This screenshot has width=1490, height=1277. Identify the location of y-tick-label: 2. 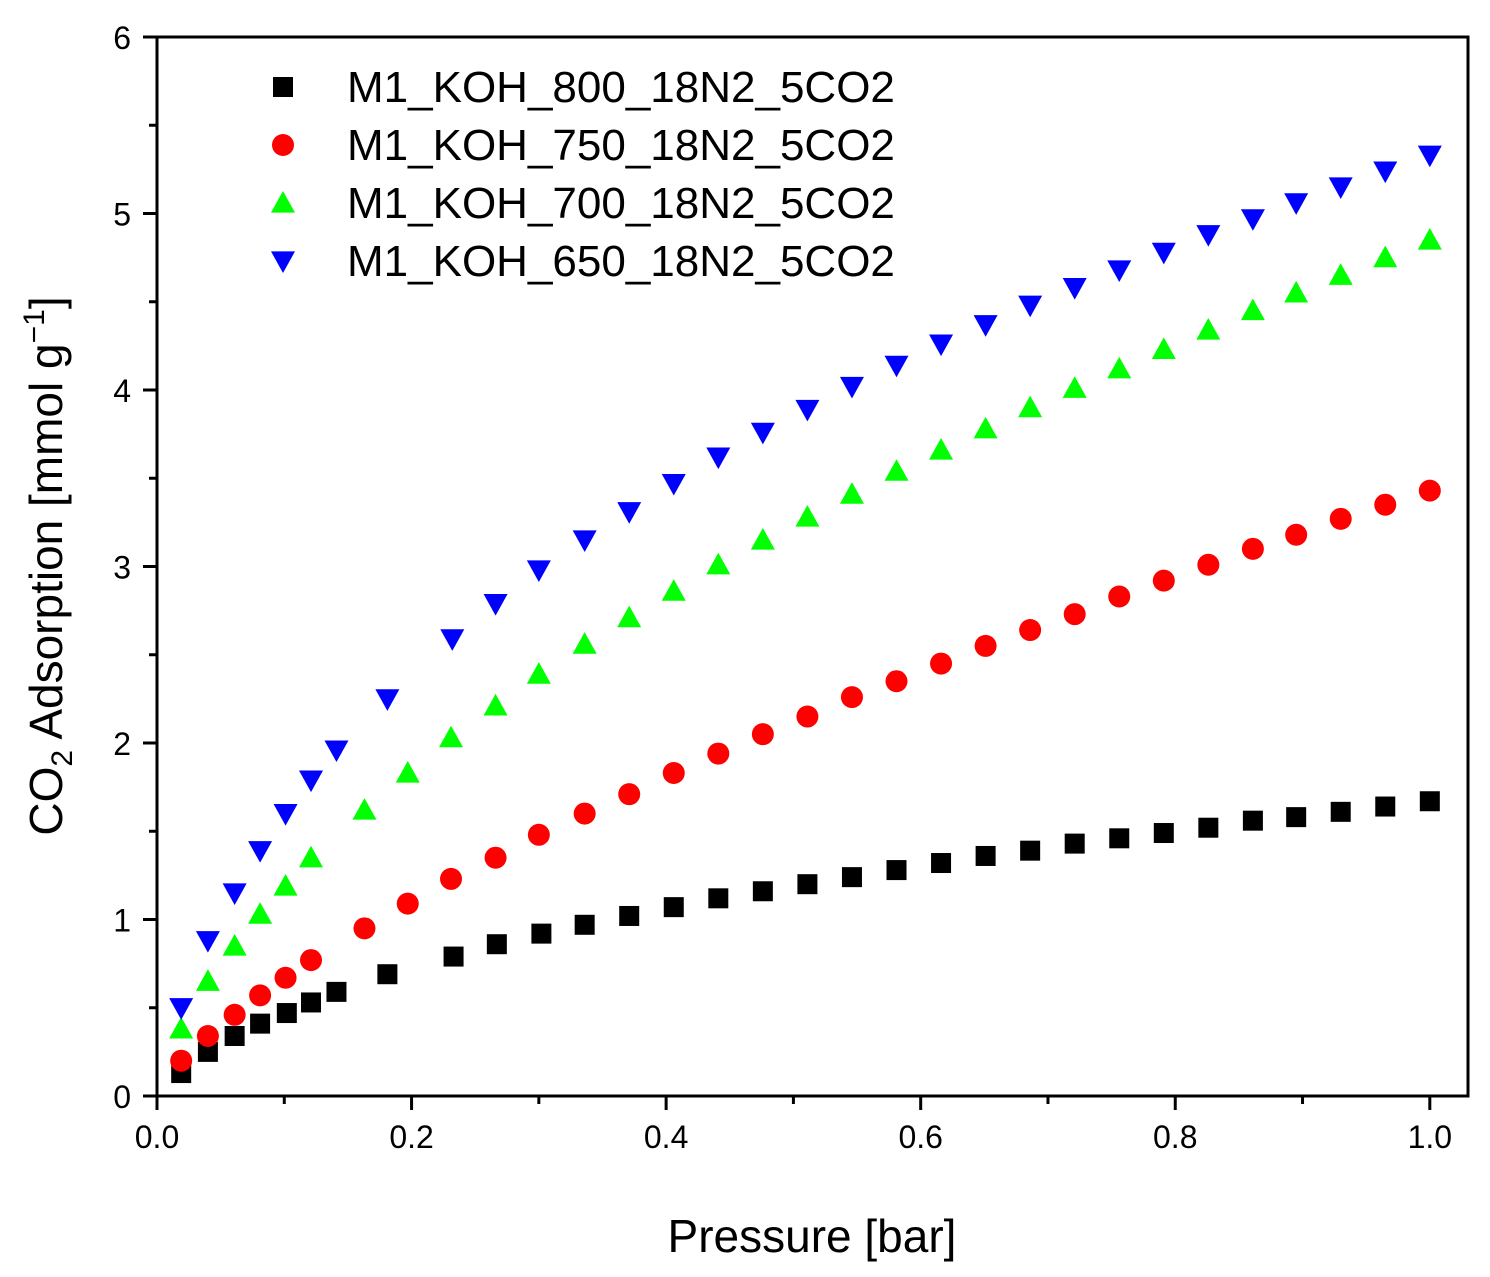
(122, 744).